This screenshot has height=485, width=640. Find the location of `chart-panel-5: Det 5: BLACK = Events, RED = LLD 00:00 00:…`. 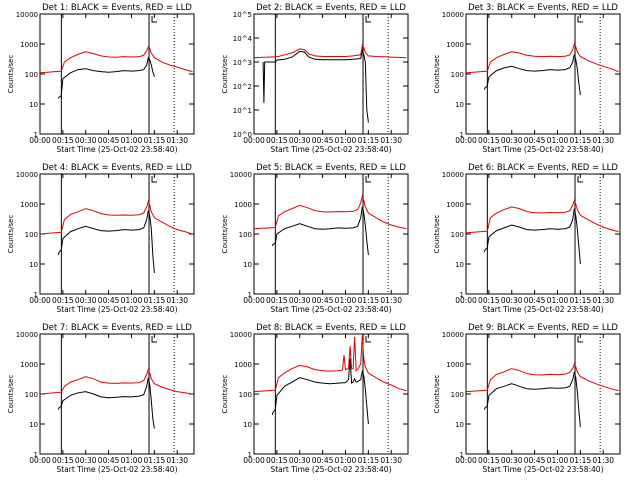

chart-panel-5: Det 5: BLACK = Events, RED = LLD 00:00 00:… is located at coordinates (315, 238).